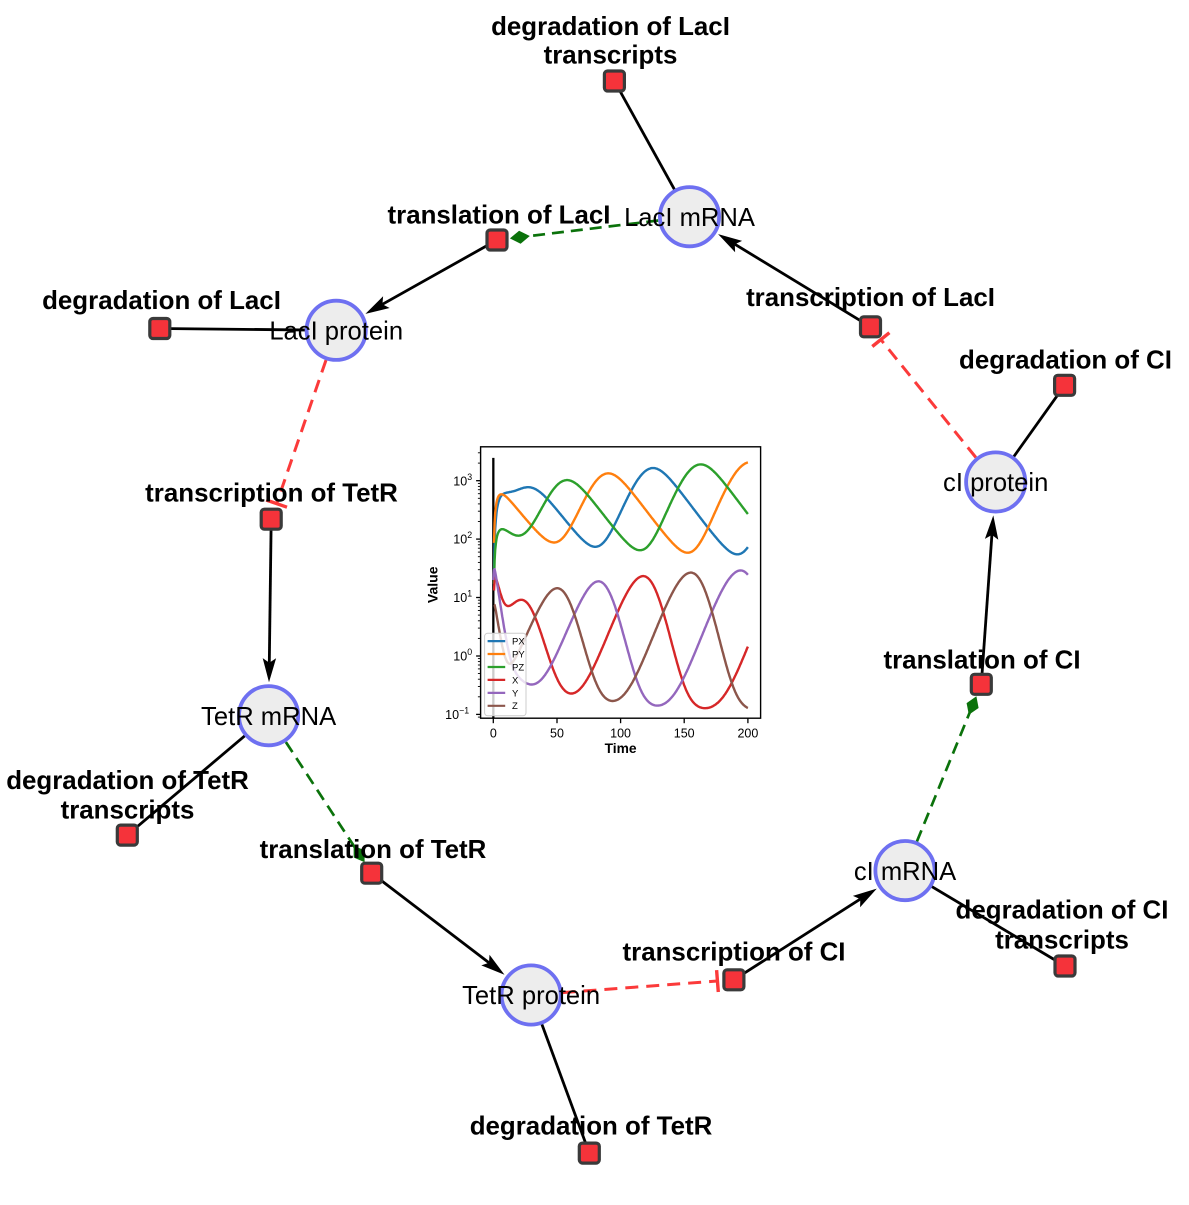  Describe the element at coordinates (620, 734) in the screenshot. I see `svg-text: 100` at that location.